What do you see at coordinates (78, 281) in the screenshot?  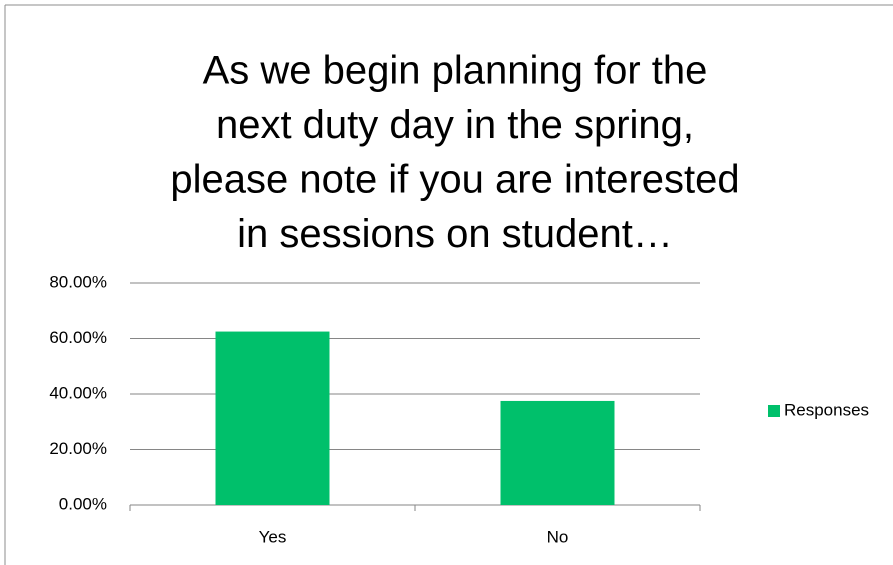 I see `y-tick-label: 80.00%` at bounding box center [78, 281].